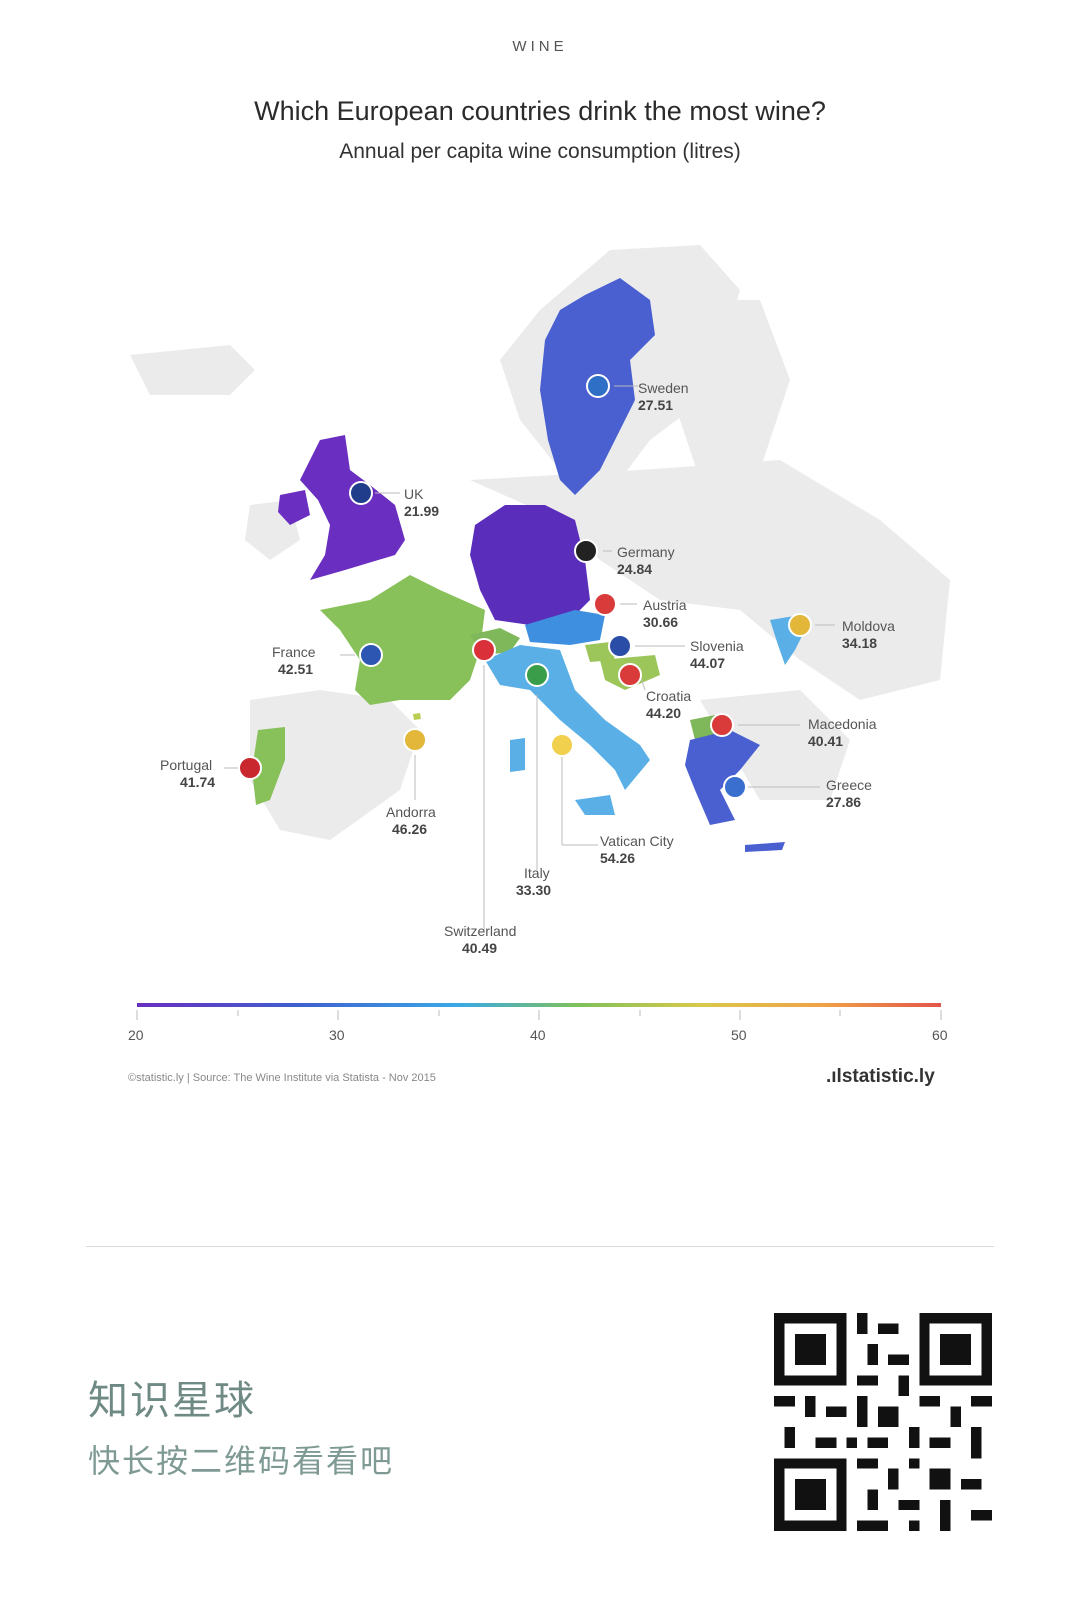  I want to click on value-switzerland: 40.49, so click(479, 948).